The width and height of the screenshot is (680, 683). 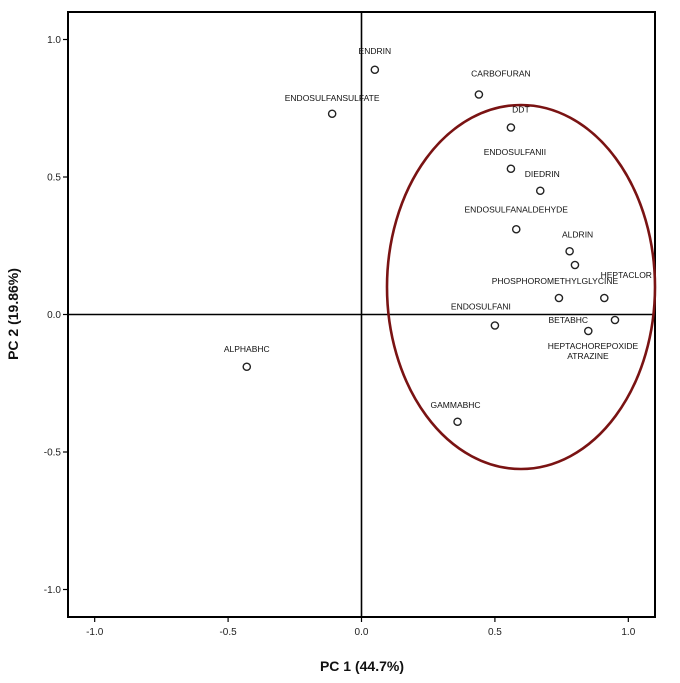 I want to click on point-label: CARBOFURAN, so click(x=501, y=74).